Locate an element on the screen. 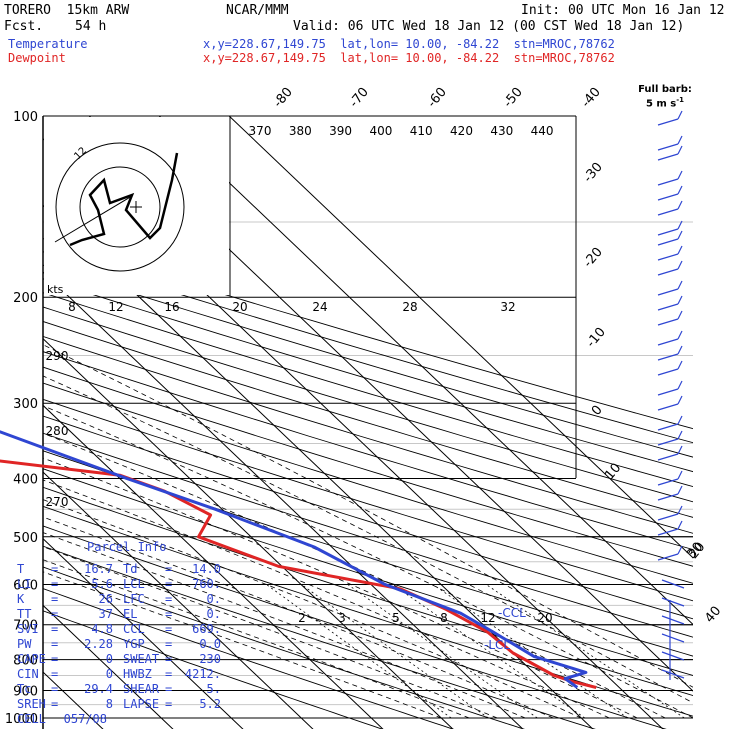 The width and height of the screenshot is (740, 740). parcel-info-title: Parcel Info is located at coordinates (127, 547).